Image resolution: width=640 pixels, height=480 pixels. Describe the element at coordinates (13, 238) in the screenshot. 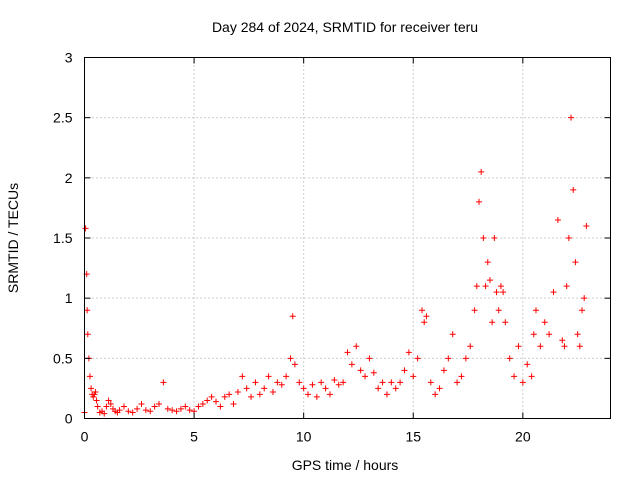

I see `y-axis-label: SRMTID / TECUs` at that location.